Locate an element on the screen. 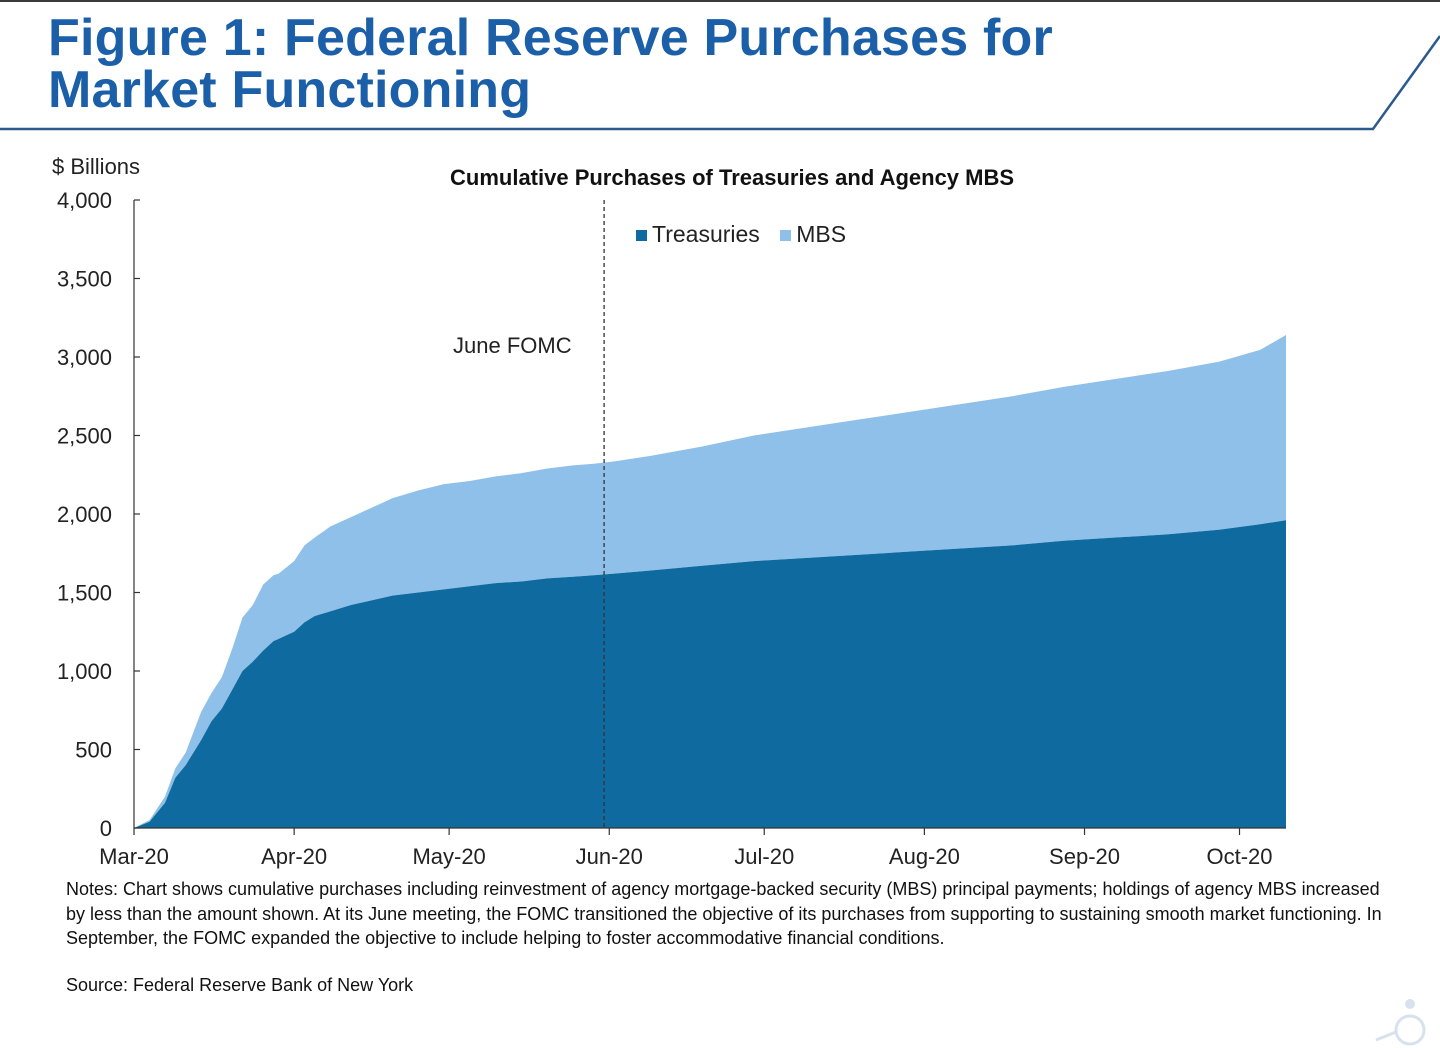 The image size is (1440, 1048). y-tick-label: 3,500 is located at coordinates (84, 279).